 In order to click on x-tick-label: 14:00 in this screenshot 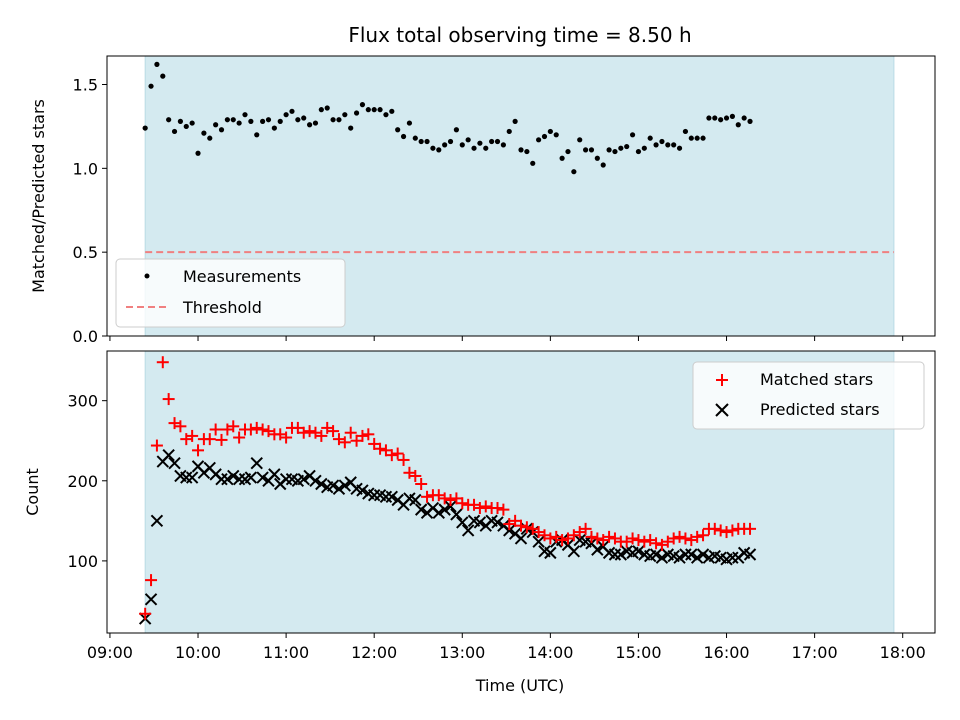, I will do `click(550, 652)`.